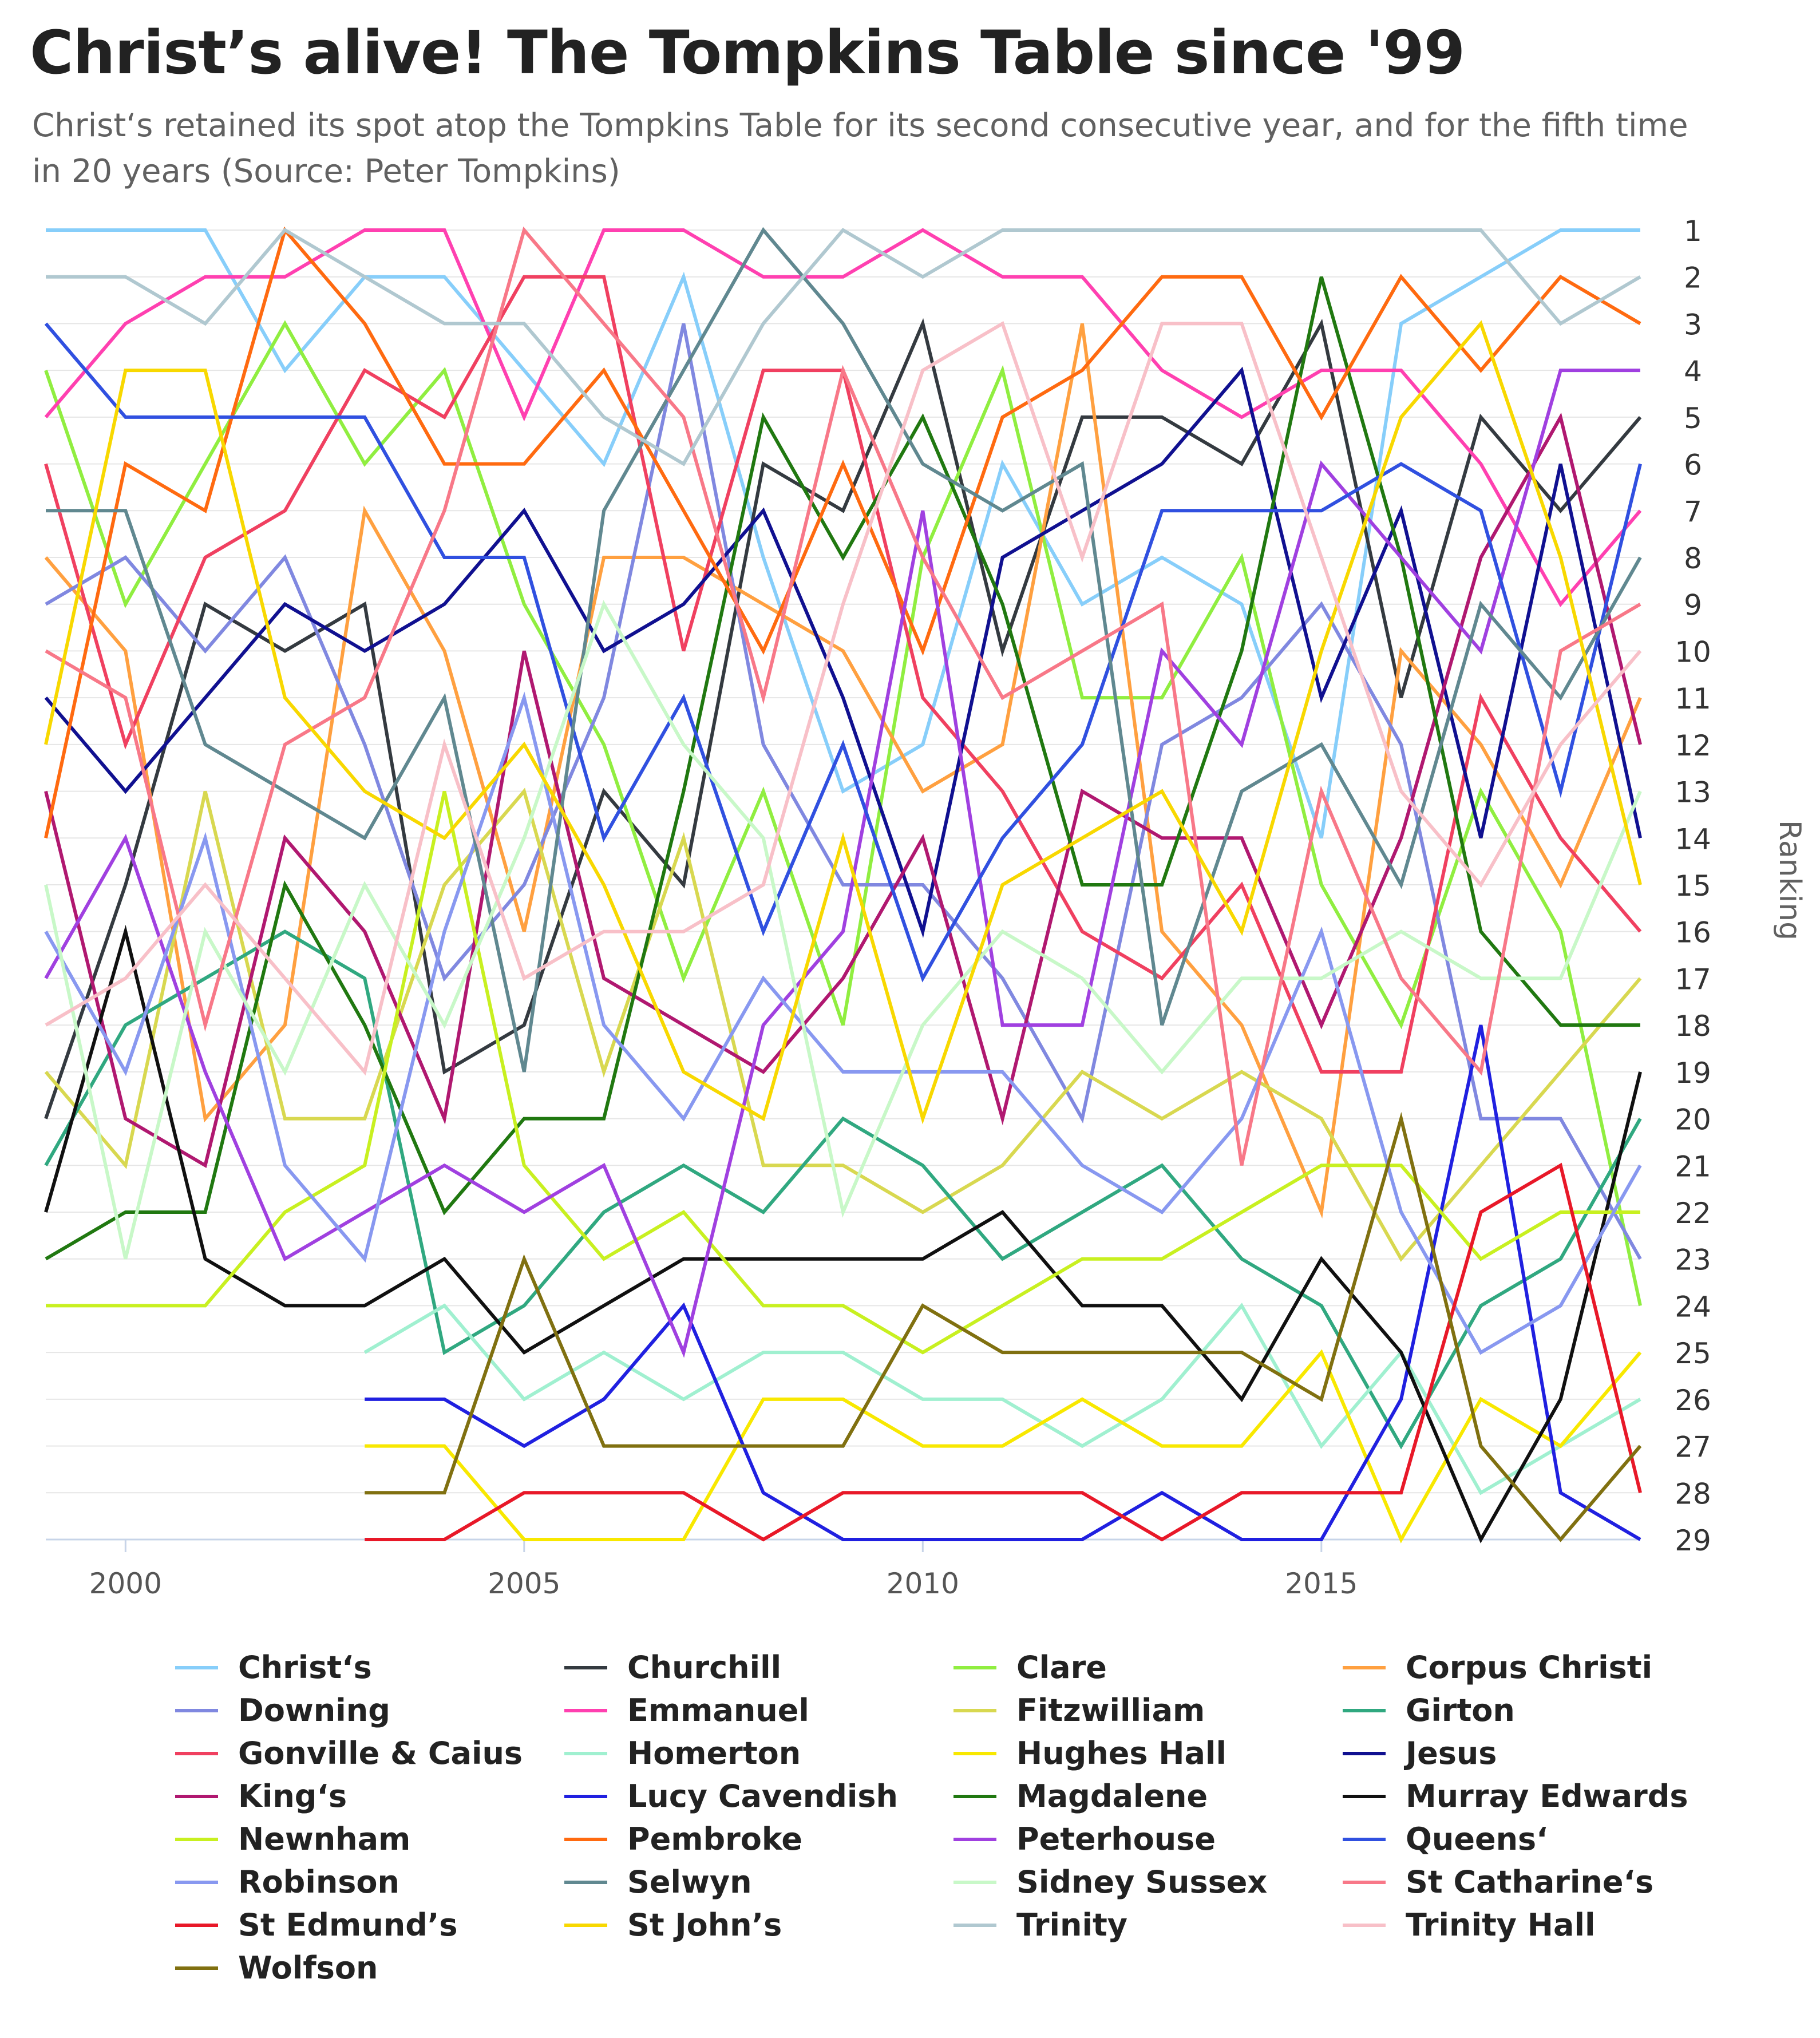 The height and width of the screenshot is (2038, 1820). Describe the element at coordinates (1693, 371) in the screenshot. I see `y-tick-label: 4` at that location.